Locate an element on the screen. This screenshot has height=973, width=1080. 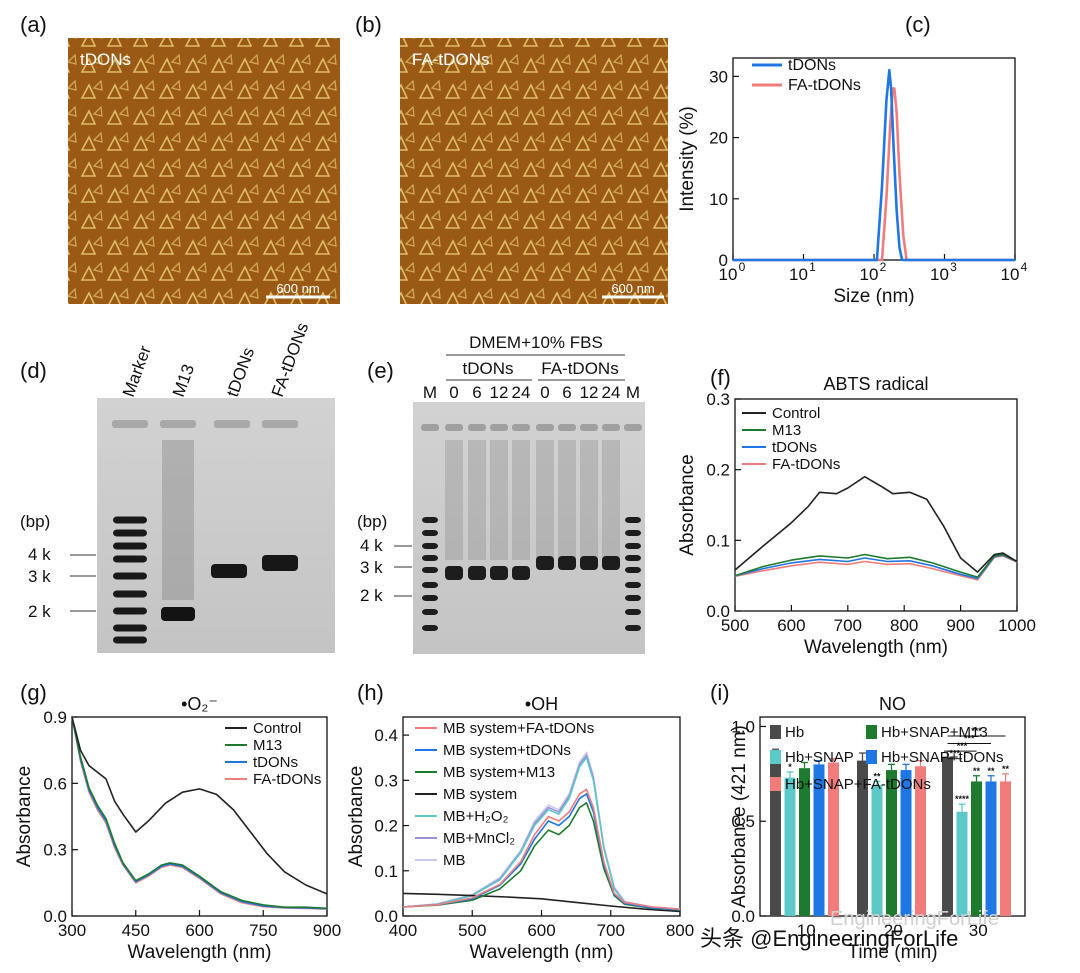
x-tick-exponent: 0 is located at coordinates (742, 267).